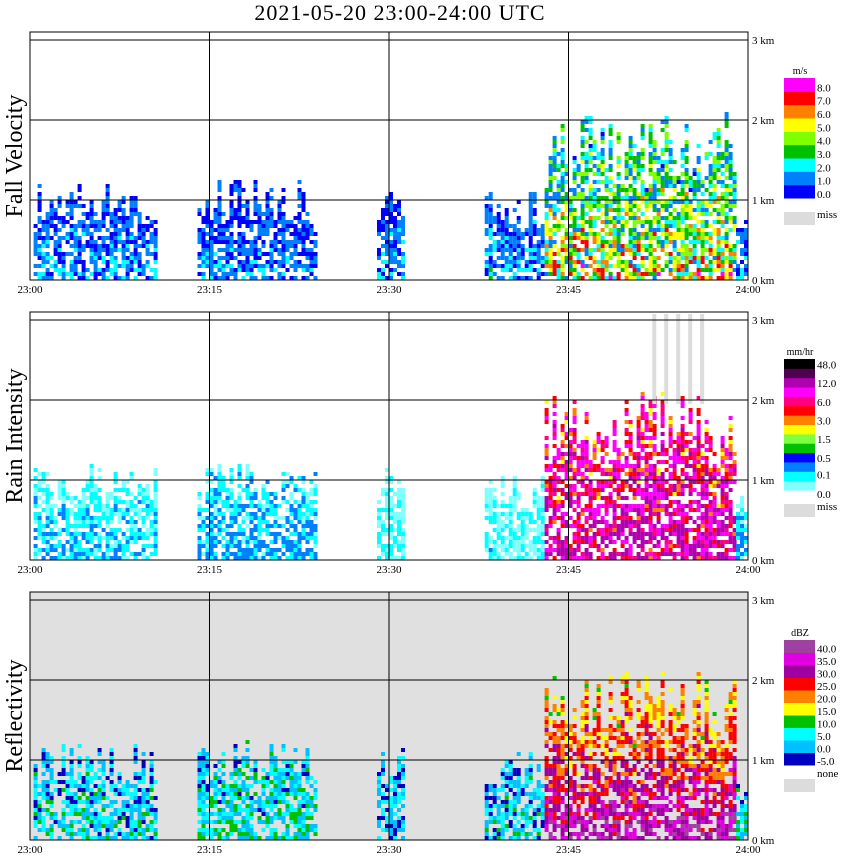  What do you see at coordinates (799, 178) in the screenshot?
I see `colorbar-swatch` at bounding box center [799, 178].